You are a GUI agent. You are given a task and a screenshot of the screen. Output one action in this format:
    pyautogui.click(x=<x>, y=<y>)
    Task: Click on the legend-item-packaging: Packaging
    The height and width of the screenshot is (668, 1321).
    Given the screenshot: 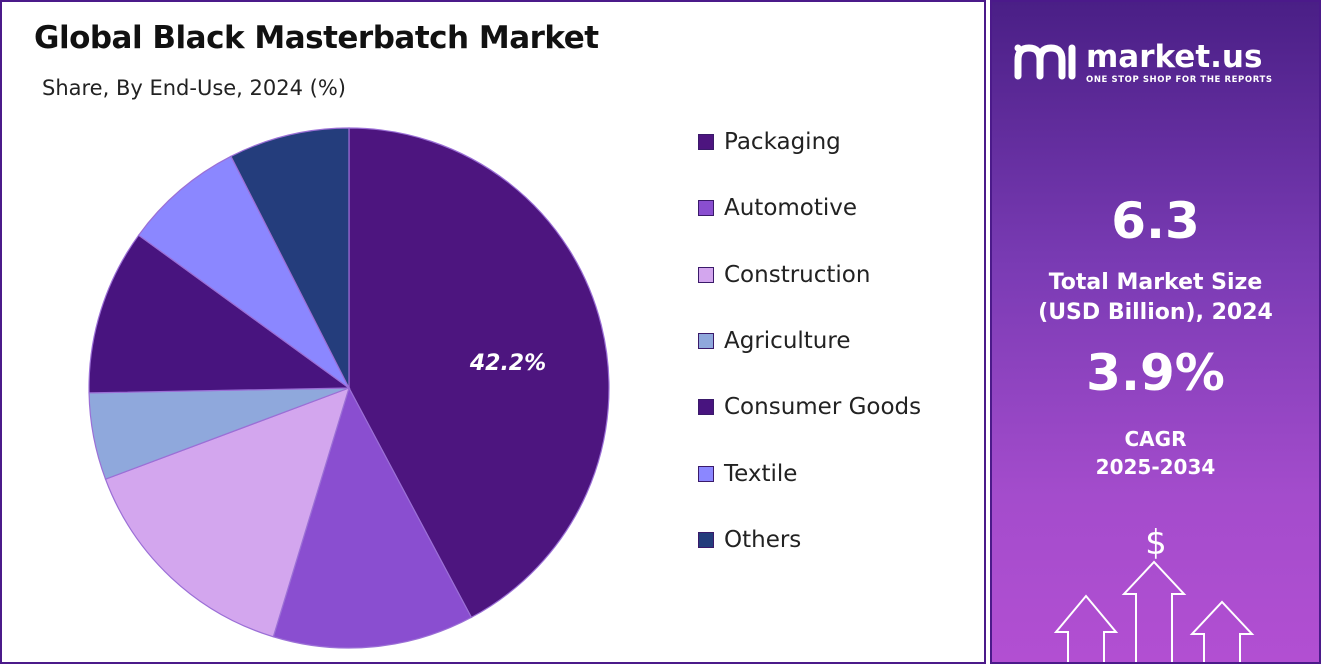 What is the action you would take?
    pyautogui.click(x=769, y=142)
    